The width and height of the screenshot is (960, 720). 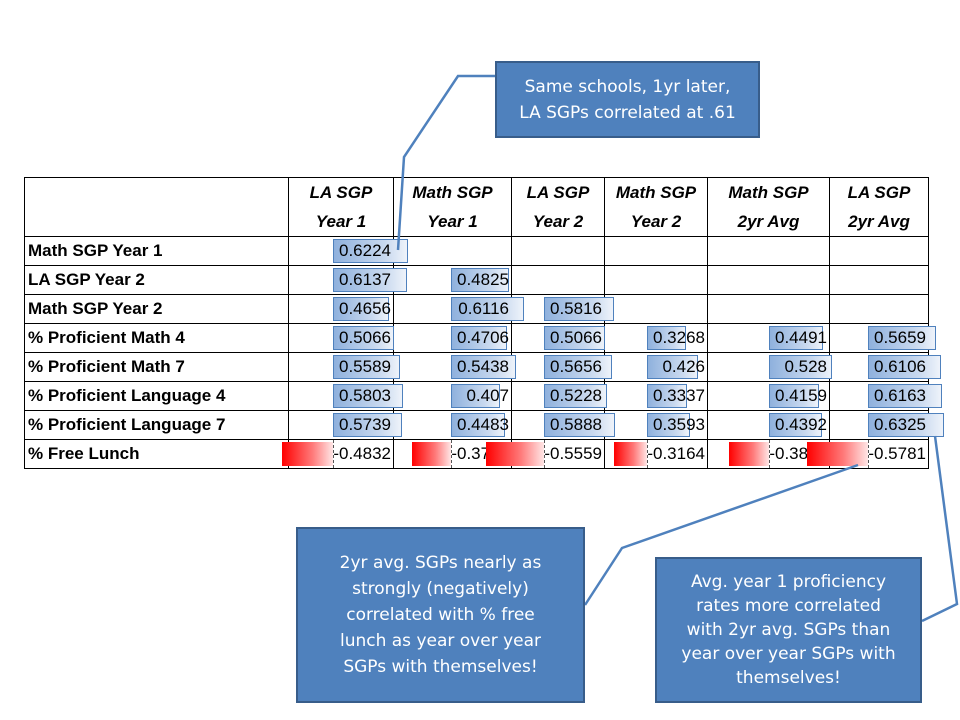 I want to click on cell-value: -0.4832, so click(x=362, y=453).